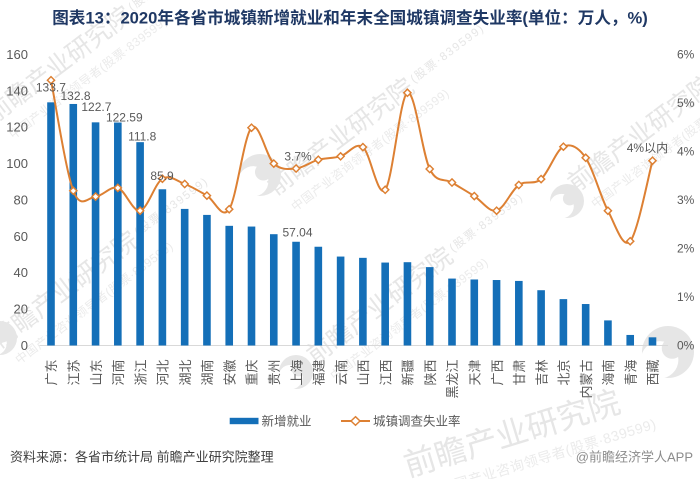 This screenshot has height=479, width=700. I want to click on svg-text: 1%, so click(686, 297).